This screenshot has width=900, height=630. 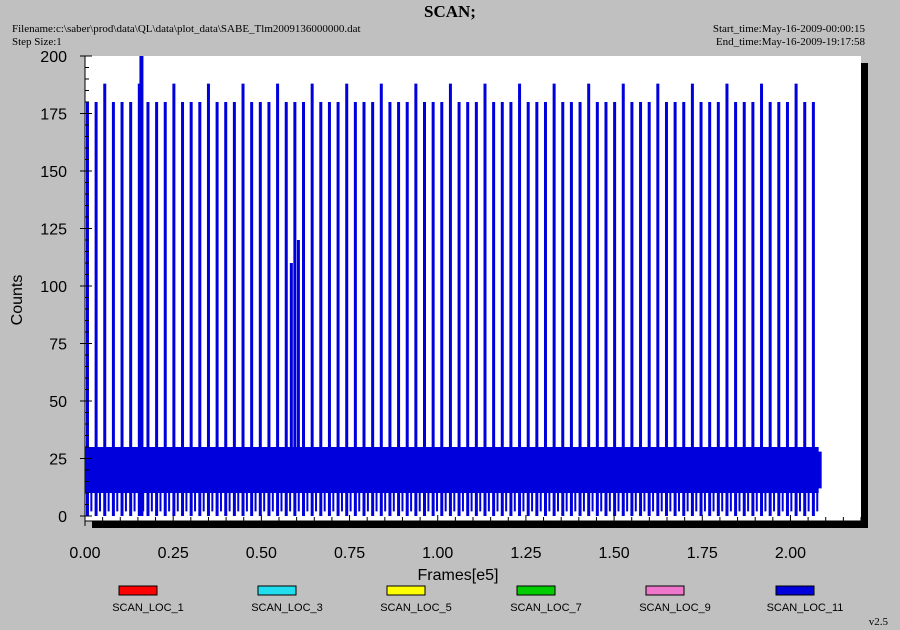 I want to click on y-tick-label: 200, so click(x=53, y=57).